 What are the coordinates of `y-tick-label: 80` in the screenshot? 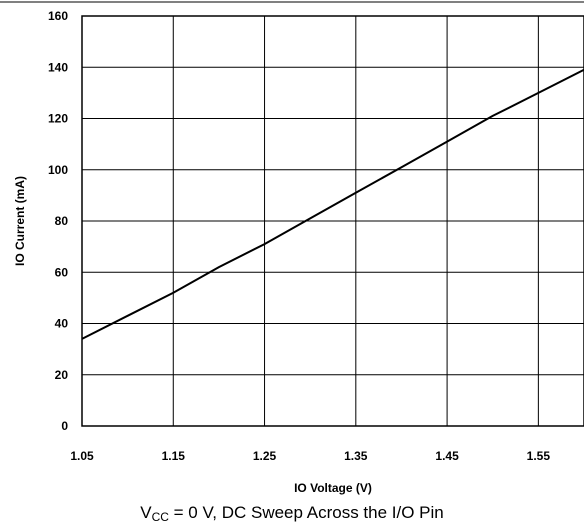 It's located at (62, 221).